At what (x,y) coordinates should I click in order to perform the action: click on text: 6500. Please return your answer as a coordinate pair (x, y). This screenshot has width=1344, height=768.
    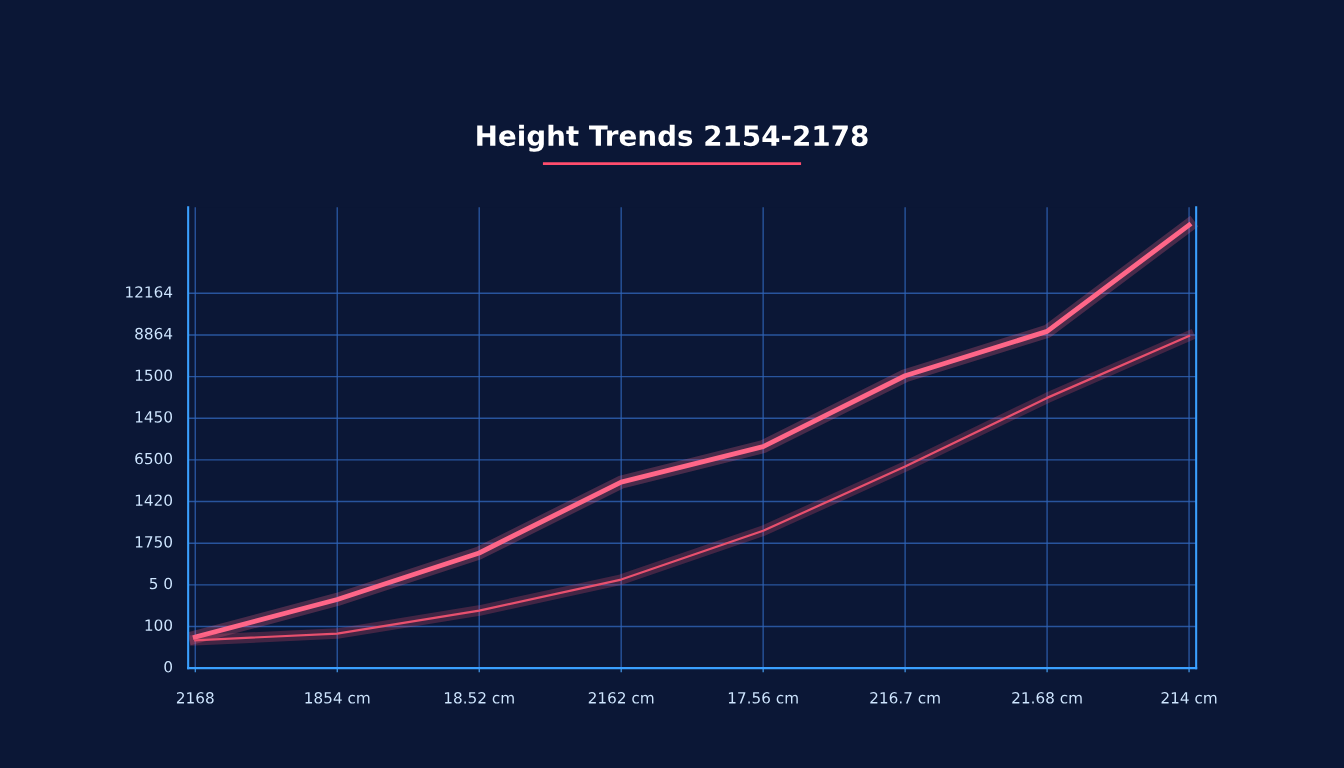
    Looking at the image, I should click on (154, 458).